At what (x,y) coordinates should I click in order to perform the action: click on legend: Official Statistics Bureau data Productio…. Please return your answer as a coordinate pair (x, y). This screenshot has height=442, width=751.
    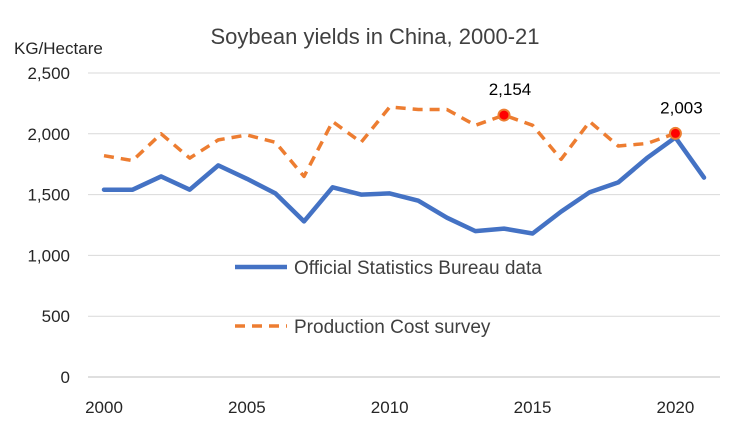
    Looking at the image, I should click on (388, 298).